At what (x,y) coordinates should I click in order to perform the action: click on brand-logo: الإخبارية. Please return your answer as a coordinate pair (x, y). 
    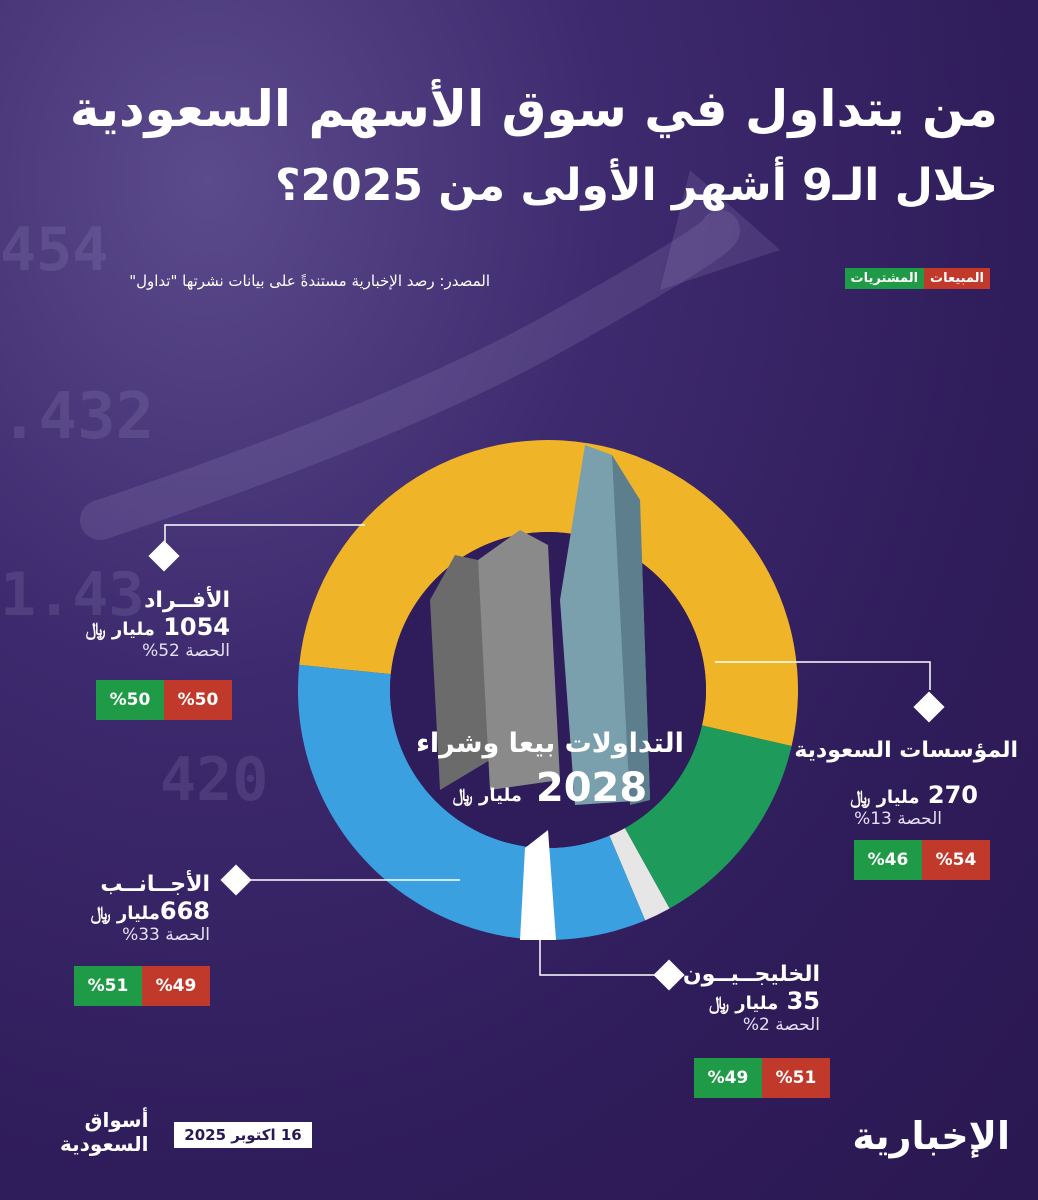
    Looking at the image, I should click on (931, 1136).